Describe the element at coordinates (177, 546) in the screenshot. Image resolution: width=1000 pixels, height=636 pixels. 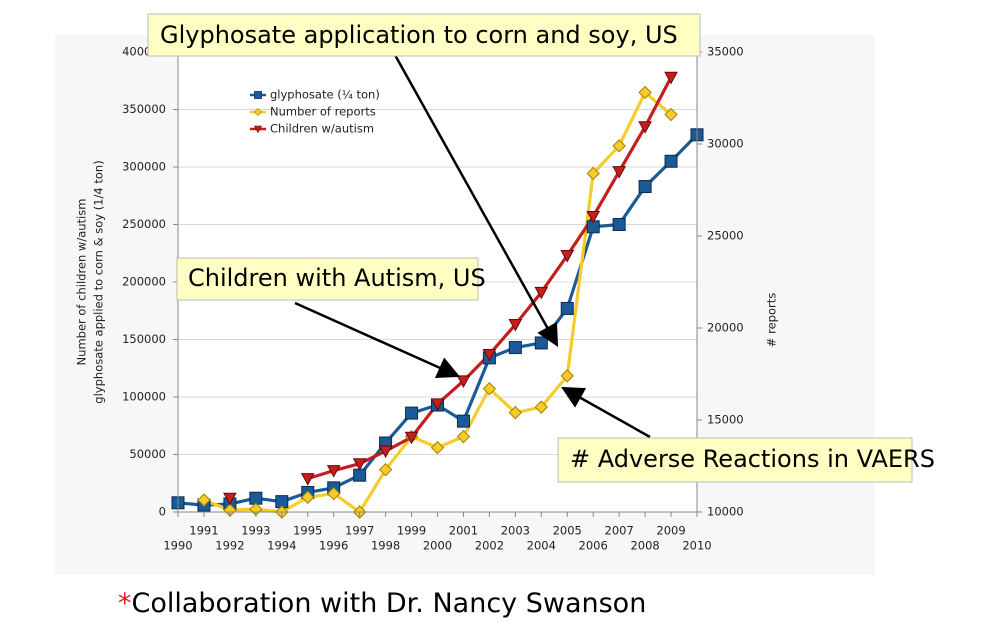
I see `x-tick-label: 1990` at that location.